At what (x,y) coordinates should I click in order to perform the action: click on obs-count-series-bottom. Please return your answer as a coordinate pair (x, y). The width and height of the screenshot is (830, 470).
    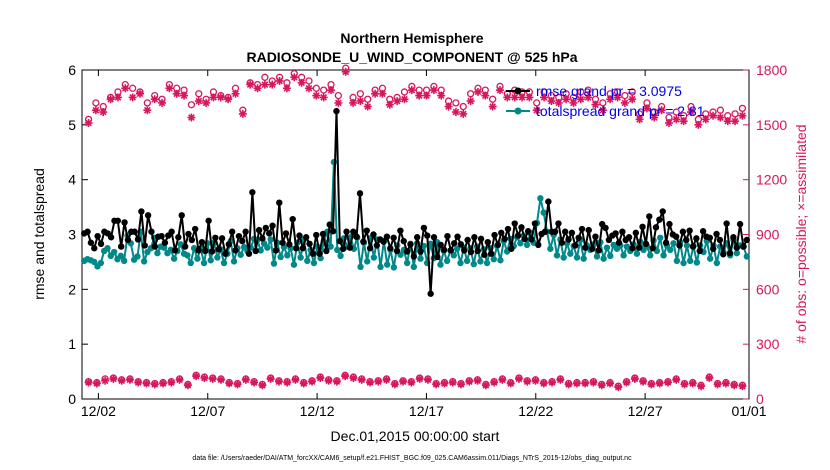
    Looking at the image, I should click on (415, 381).